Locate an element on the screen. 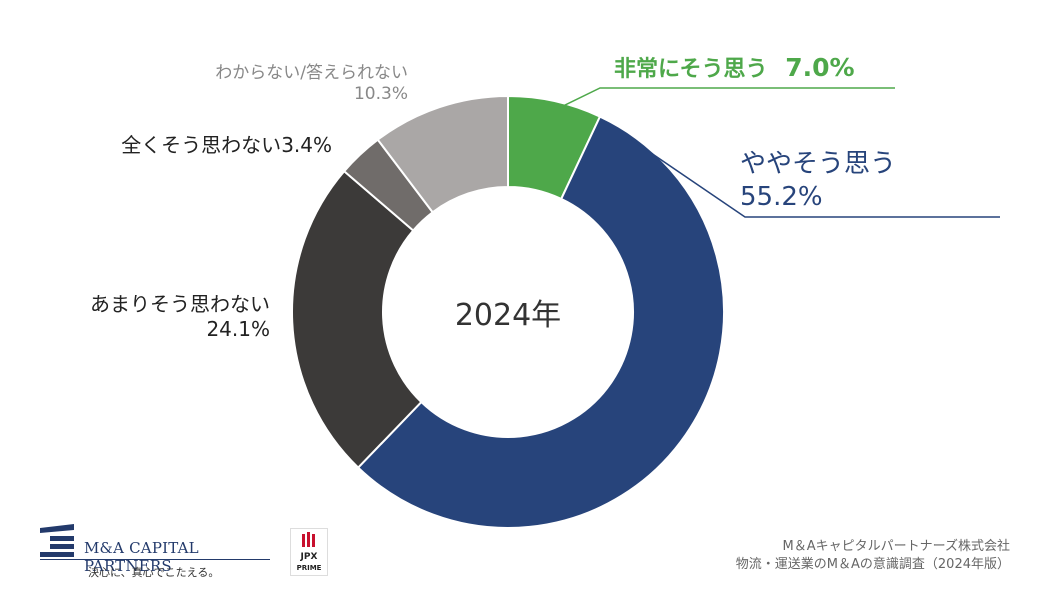 This screenshot has height=593, width=1040. jpx-label: JPX is located at coordinates (309, 557).